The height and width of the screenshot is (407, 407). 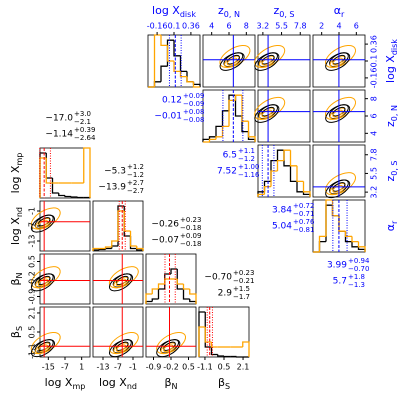 What do you see at coordinates (304, 222) in the screenshot?
I see `annotation-plus: +0.76` at bounding box center [304, 222].